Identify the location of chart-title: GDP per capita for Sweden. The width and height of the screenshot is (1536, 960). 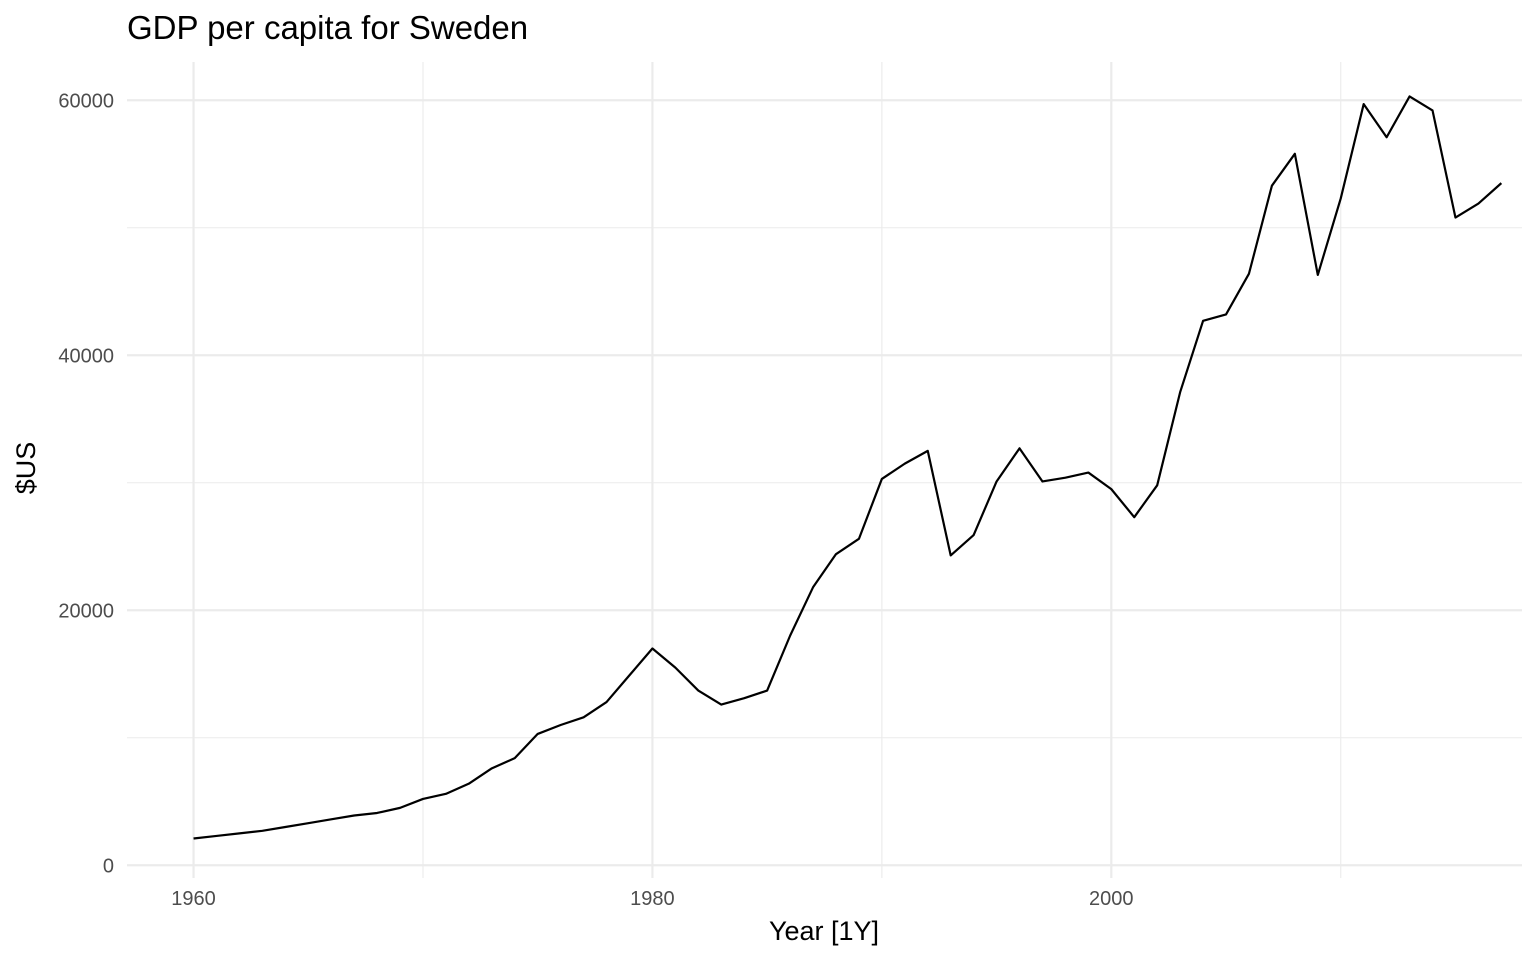
(327, 27).